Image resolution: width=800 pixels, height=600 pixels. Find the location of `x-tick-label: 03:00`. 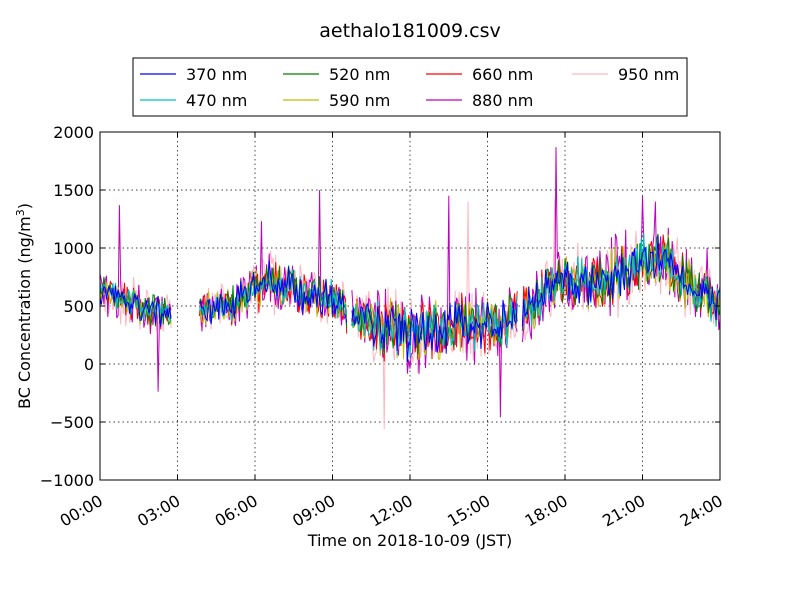

x-tick-label: 03:00 is located at coordinates (158, 511).